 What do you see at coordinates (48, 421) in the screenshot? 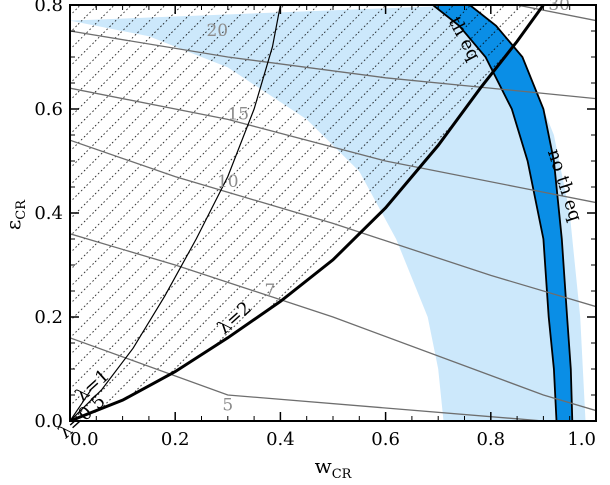
I see `y-tick-label: 0.0` at bounding box center [48, 421].